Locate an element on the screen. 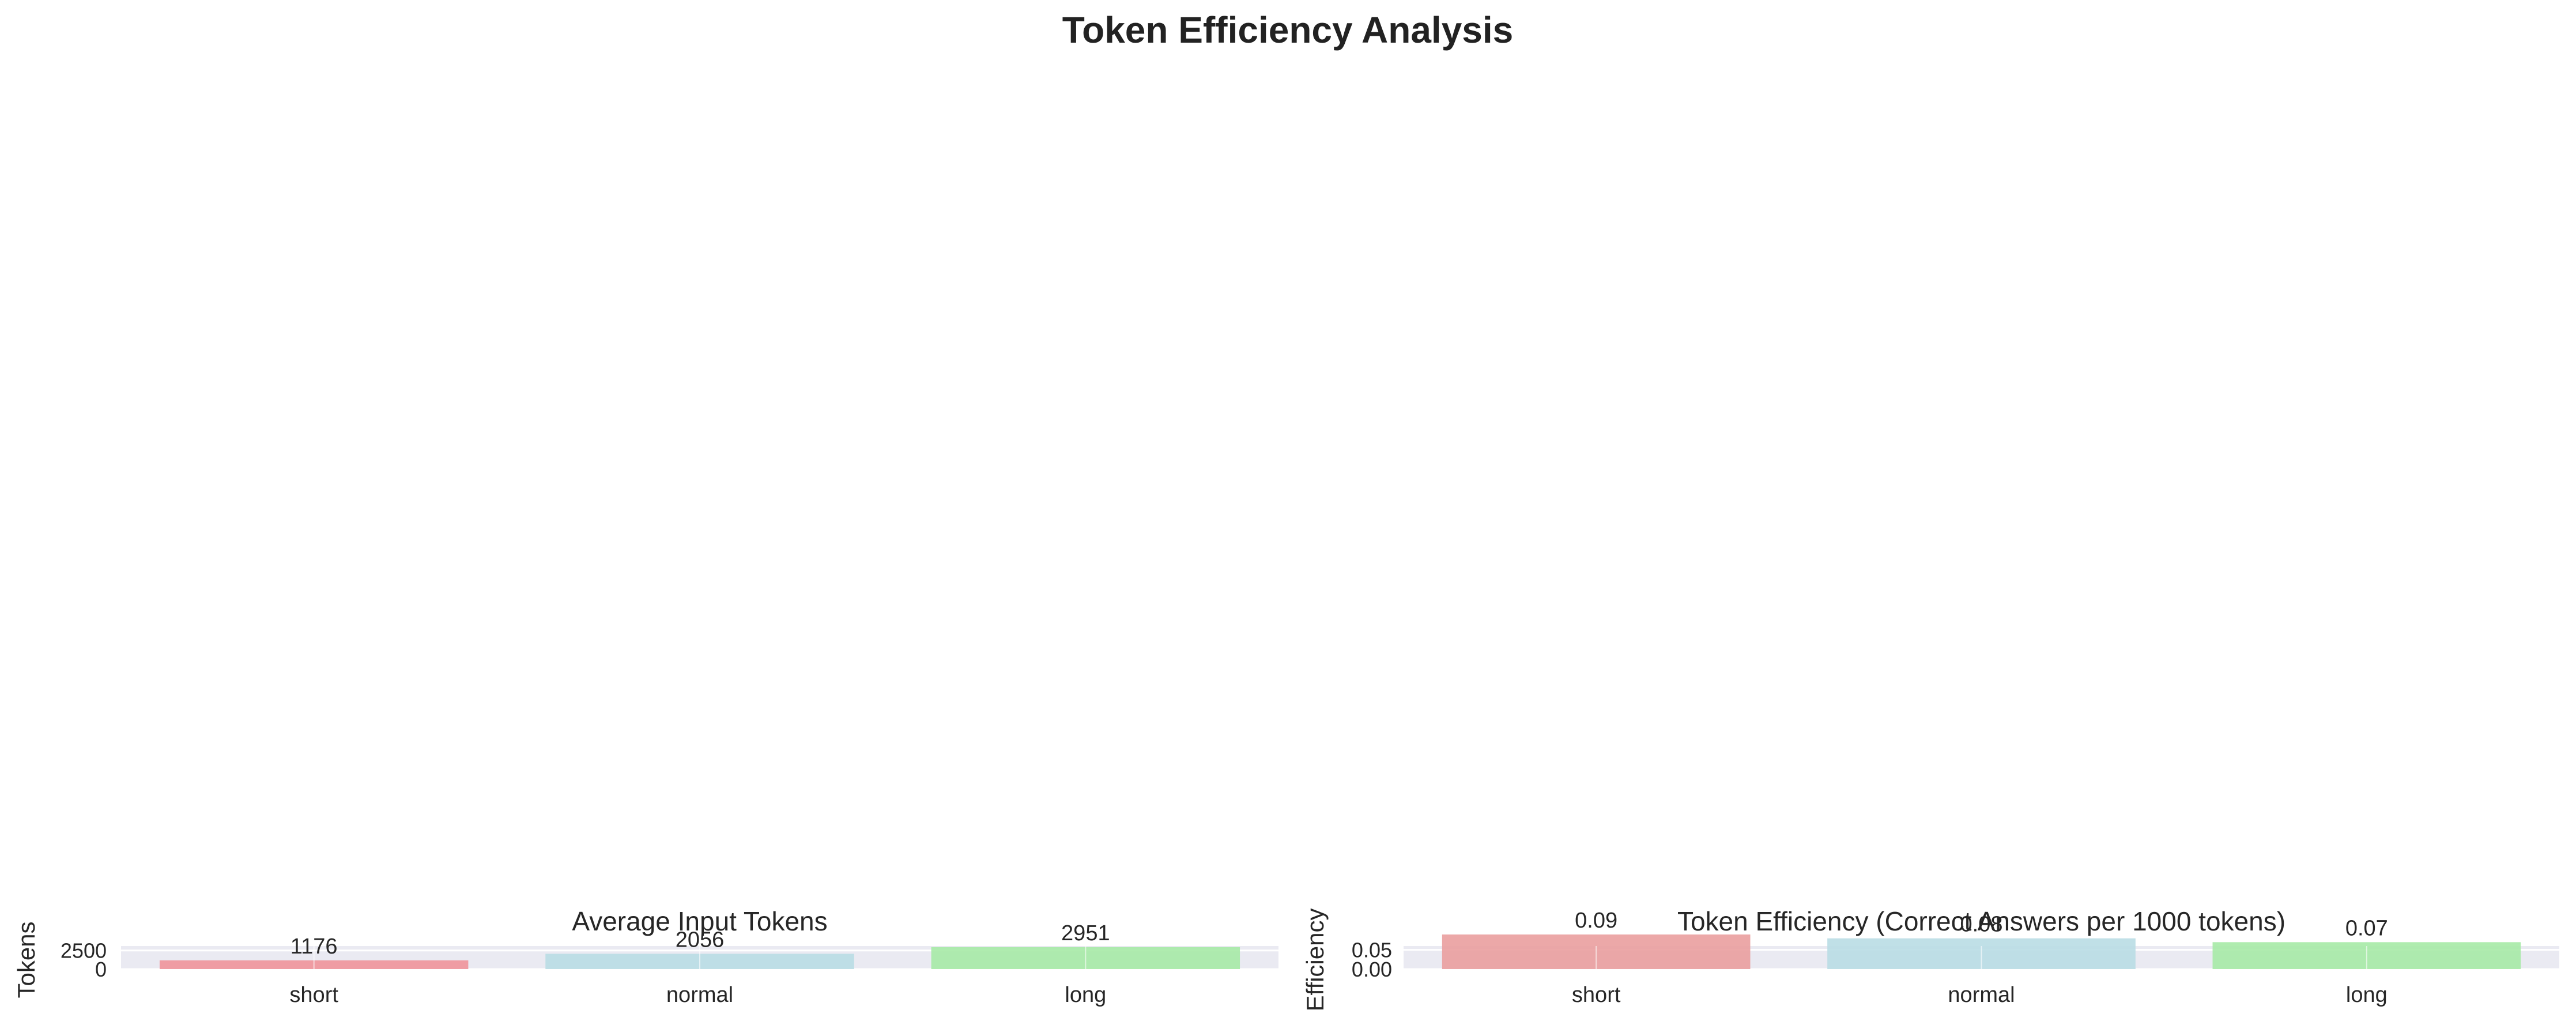 This screenshot has height=1025, width=2576. y-tick-label: 0 is located at coordinates (101, 970).